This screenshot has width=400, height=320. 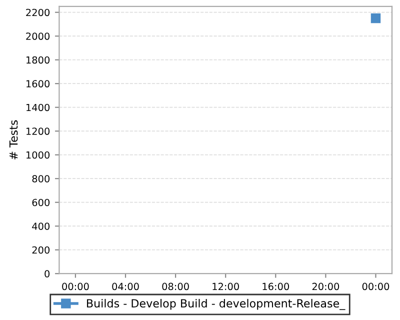 I want to click on y-tick-label: 1600, so click(x=38, y=84).